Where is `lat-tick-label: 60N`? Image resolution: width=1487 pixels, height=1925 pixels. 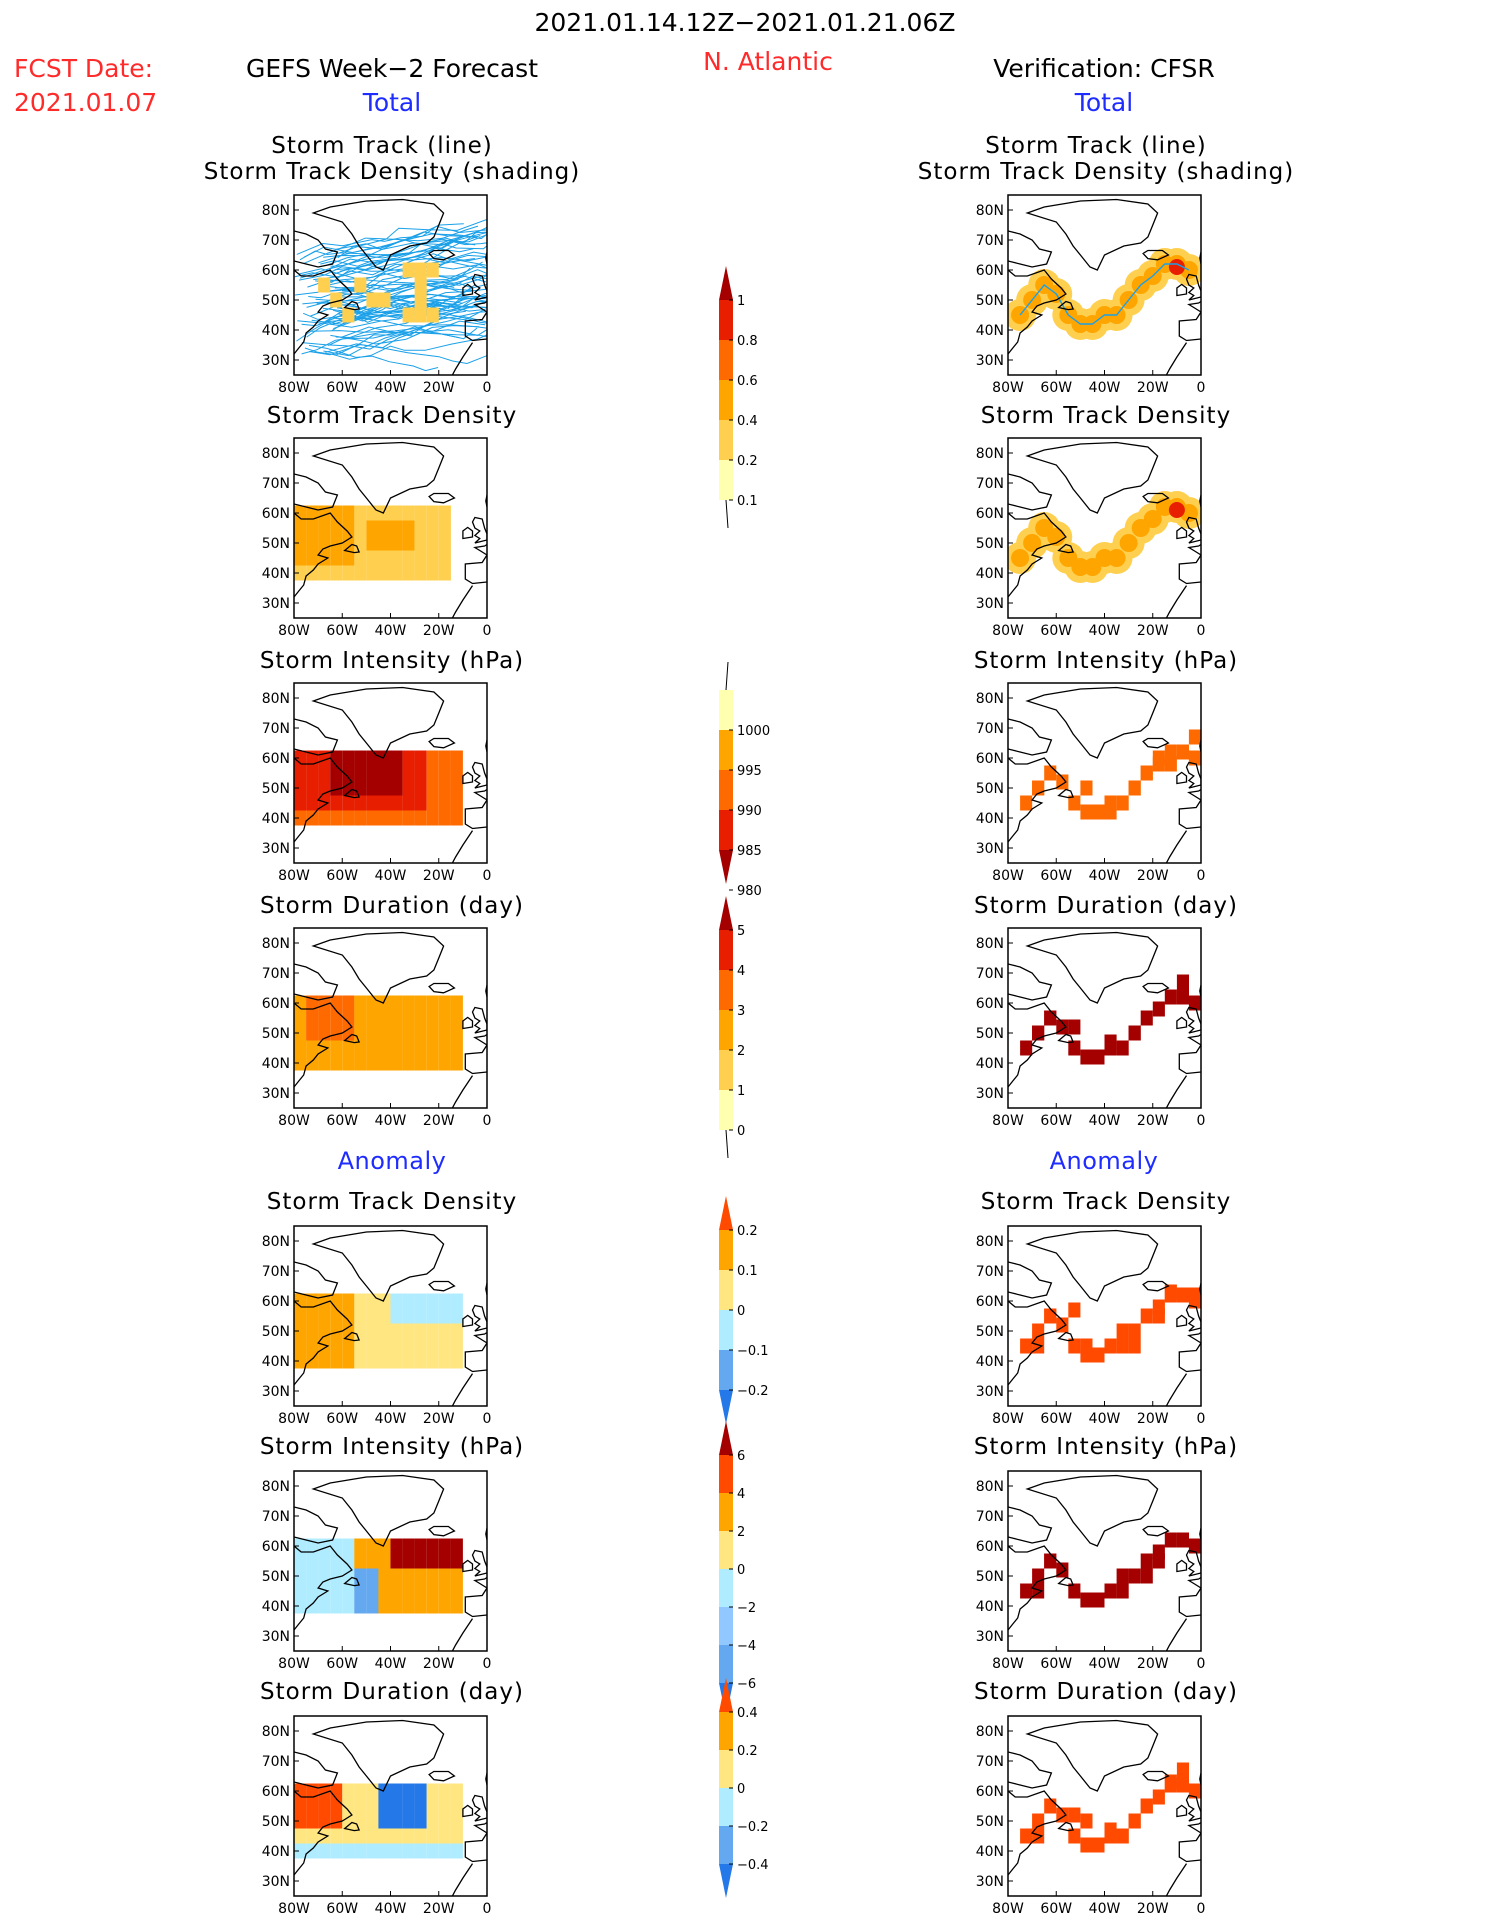
lat-tick-label: 60N is located at coordinates (990, 1547).